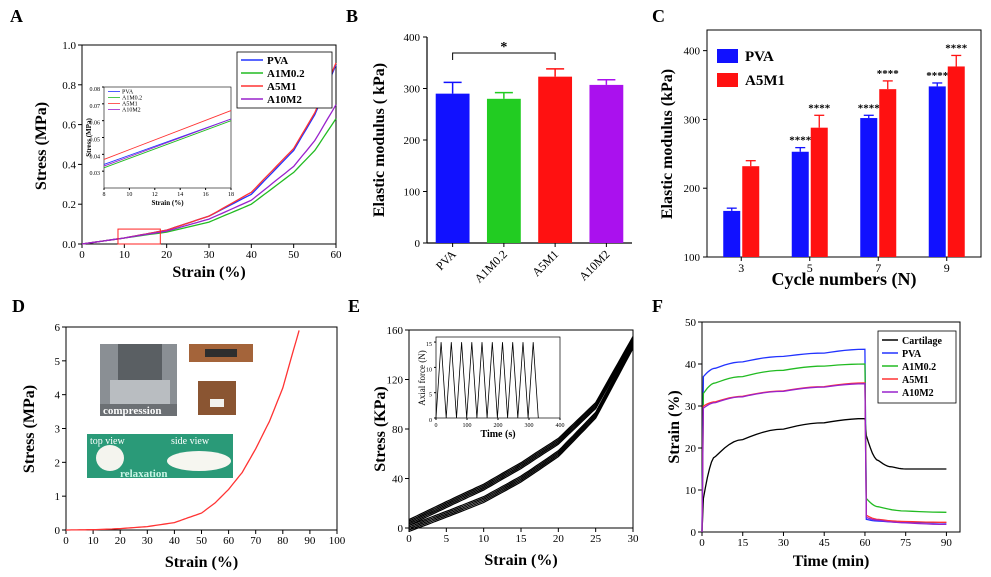 The image size is (991, 577). Describe the element at coordinates (201, 562) in the screenshot. I see `d-x-axis-label: Strain (%)` at that location.